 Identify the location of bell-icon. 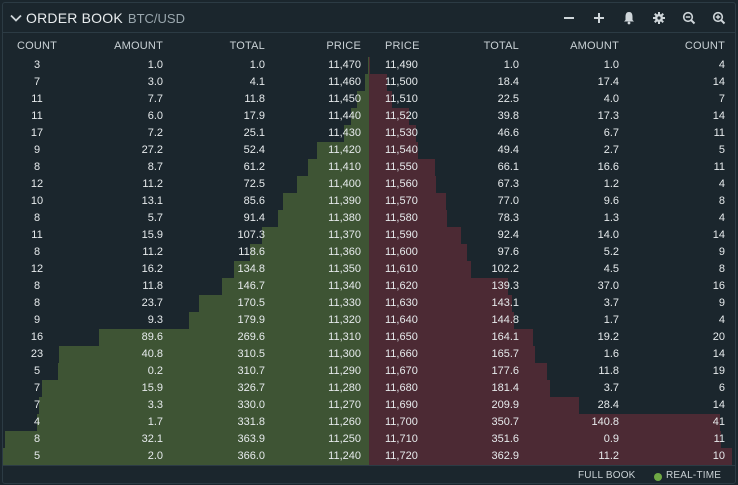
(629, 18).